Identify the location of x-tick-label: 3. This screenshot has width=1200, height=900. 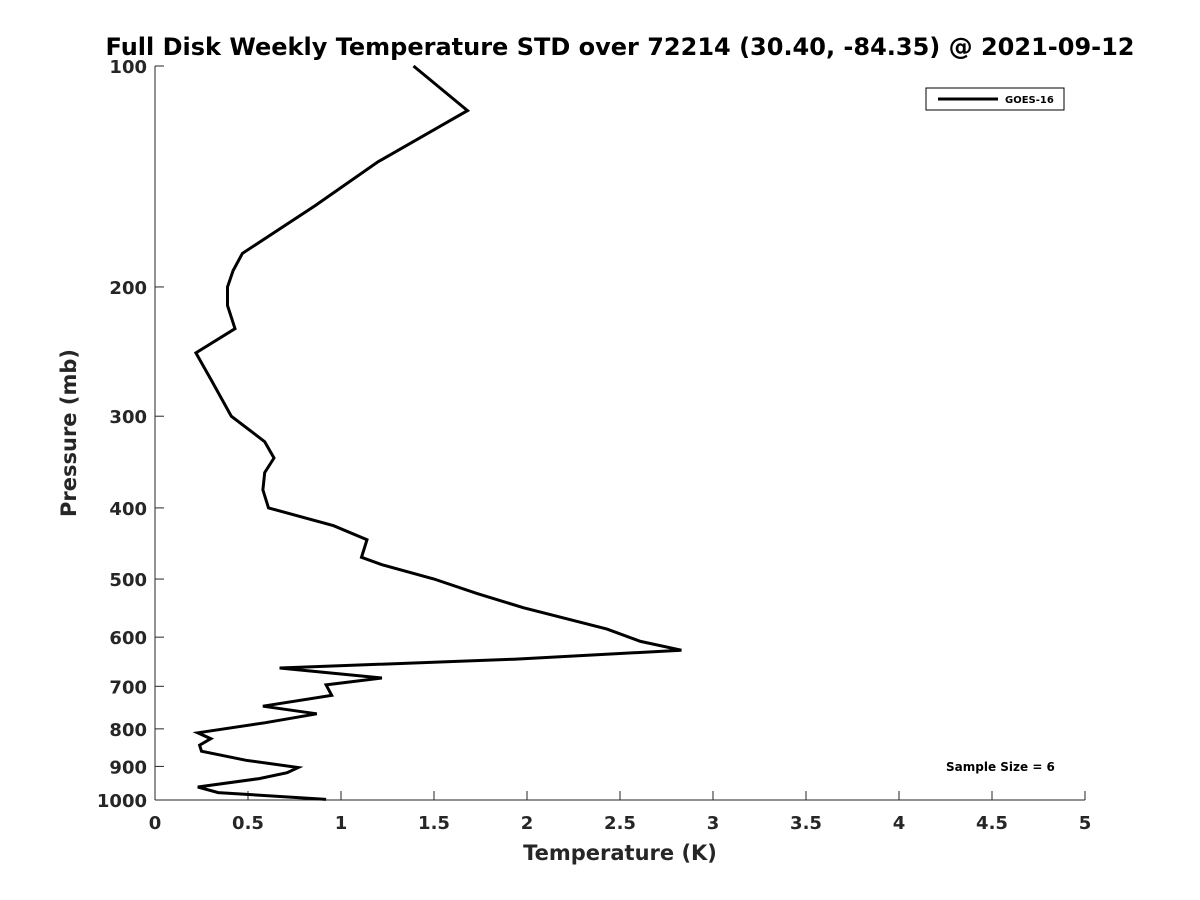
(713, 823).